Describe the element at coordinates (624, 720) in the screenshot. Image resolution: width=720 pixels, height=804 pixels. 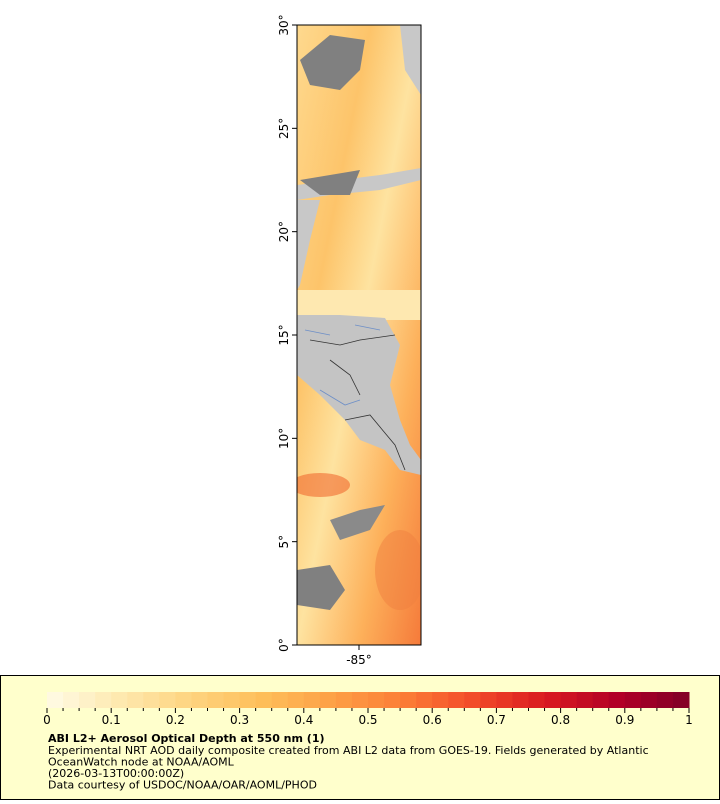
I see `colorbar-tick-label: 0.9` at that location.